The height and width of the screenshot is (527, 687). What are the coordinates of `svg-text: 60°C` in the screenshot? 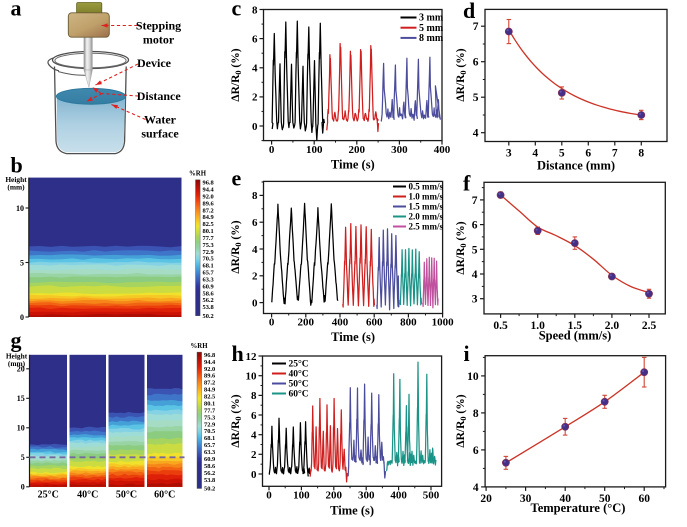 It's located at (164, 495).